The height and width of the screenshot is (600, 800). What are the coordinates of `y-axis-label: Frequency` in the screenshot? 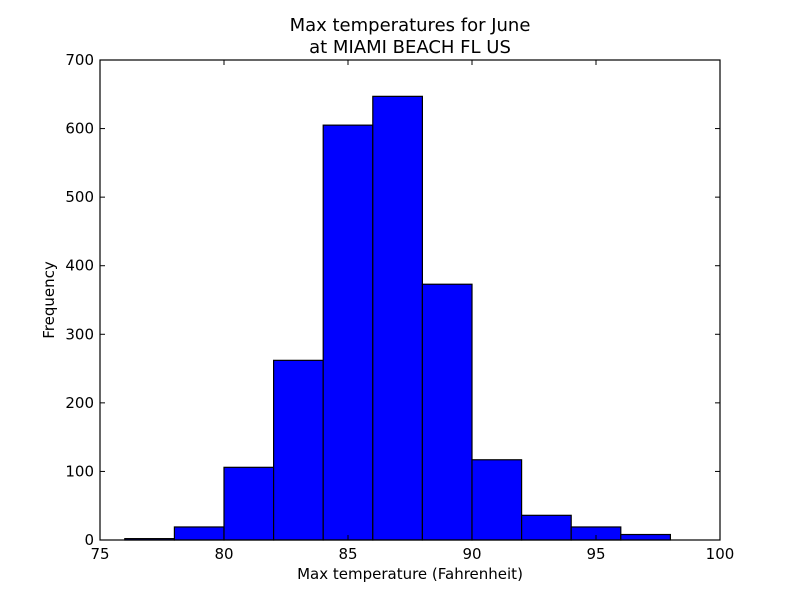 It's located at (49, 300).